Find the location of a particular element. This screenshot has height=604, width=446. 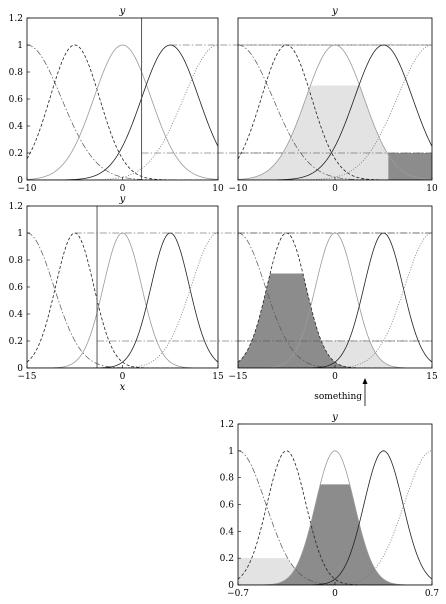

annotation-label: something is located at coordinates (338, 397).